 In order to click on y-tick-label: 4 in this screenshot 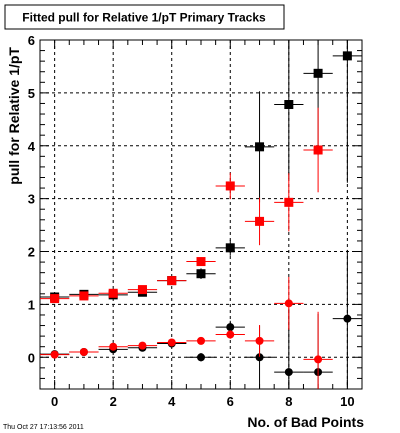, I will do `click(32, 146)`.